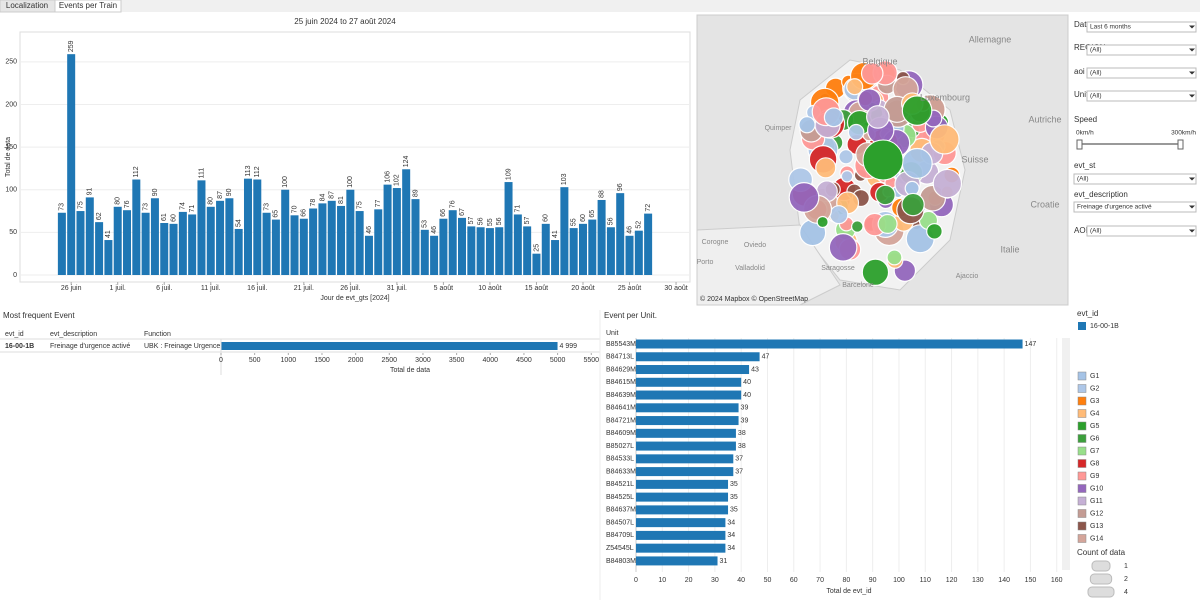 The width and height of the screenshot is (1200, 605). What do you see at coordinates (705, 262) in the screenshot?
I see `place-label: Porto` at bounding box center [705, 262].